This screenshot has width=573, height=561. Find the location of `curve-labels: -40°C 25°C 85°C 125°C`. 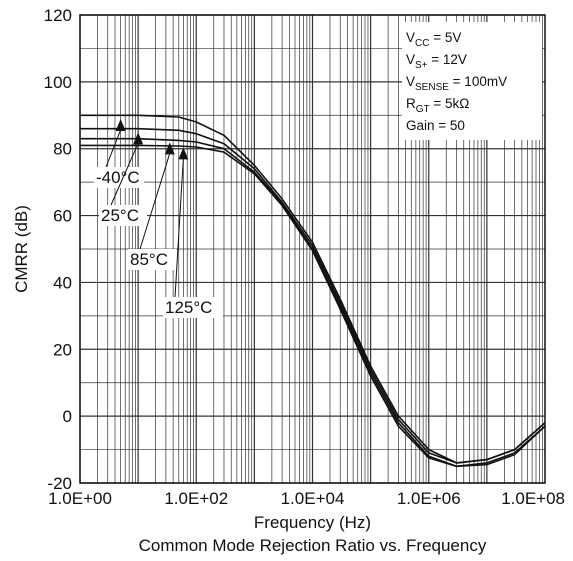

curve-labels: -40°C 25°C 85°C 125°C is located at coordinates (158, 218).